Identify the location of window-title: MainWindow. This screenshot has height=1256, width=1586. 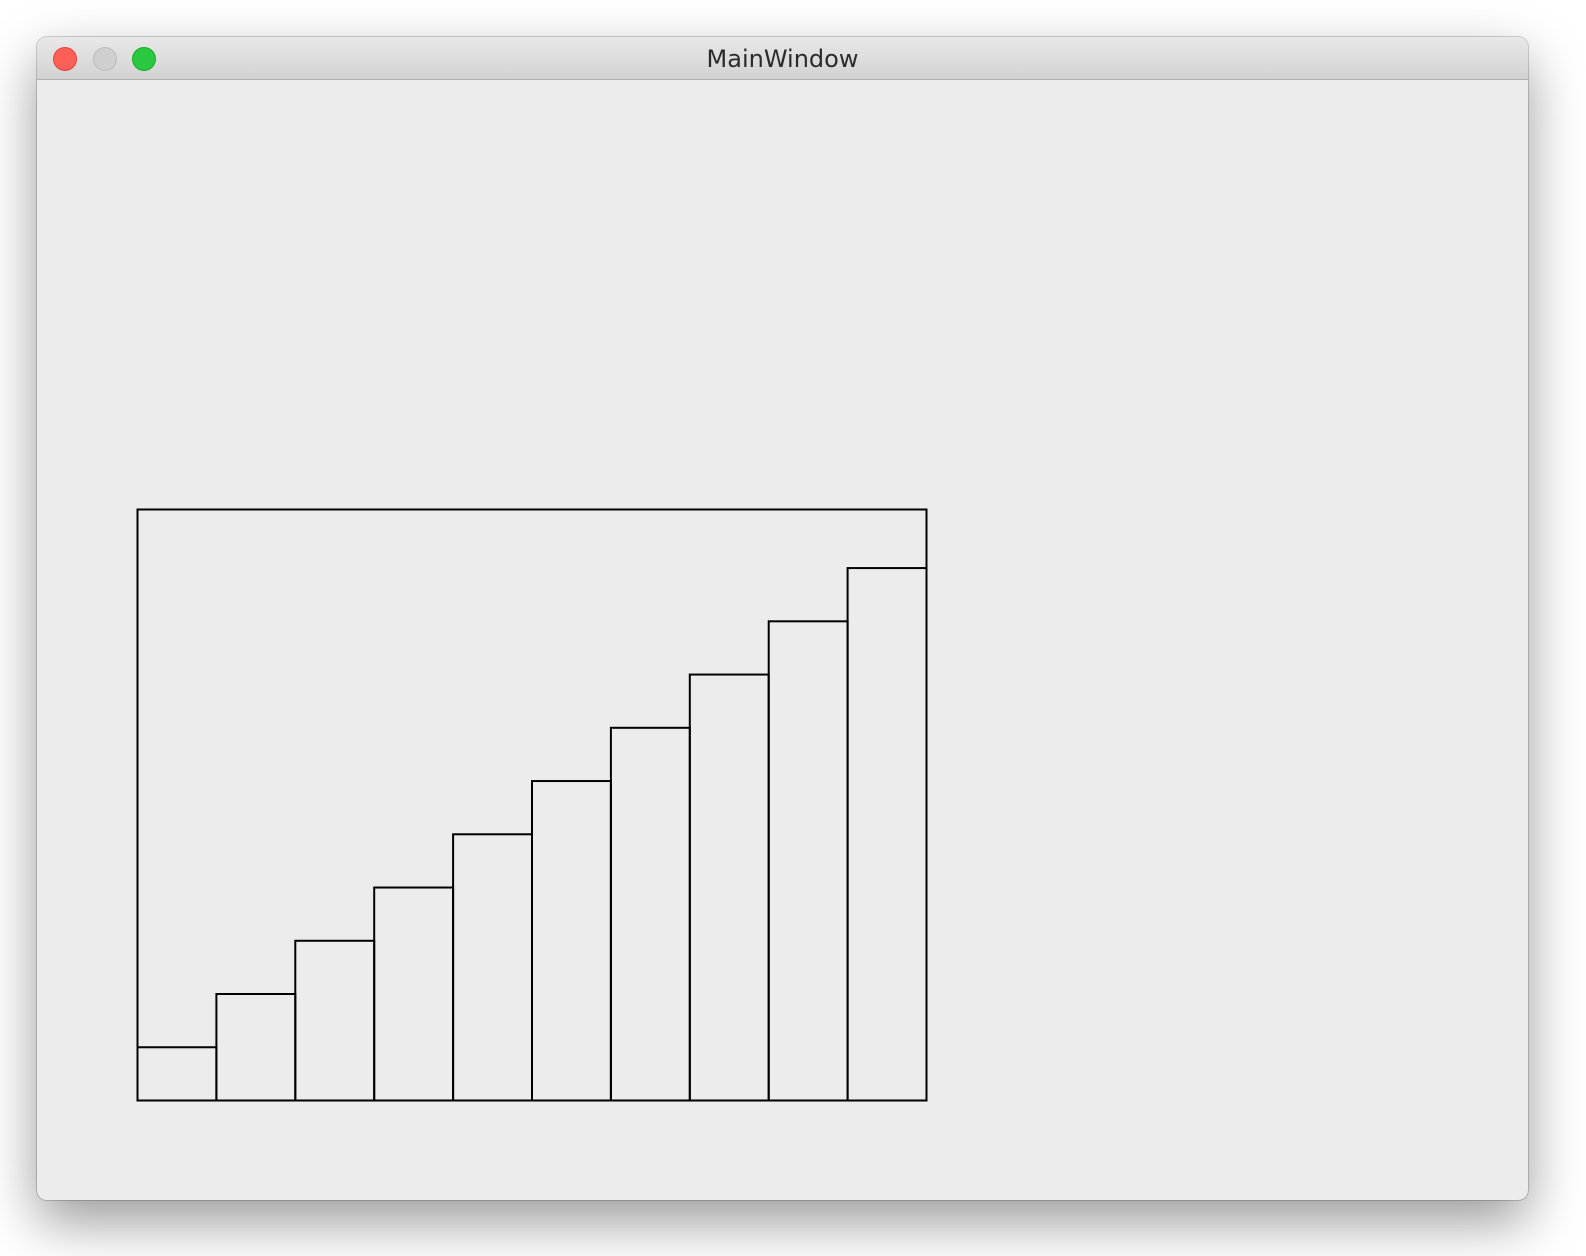
(782, 59).